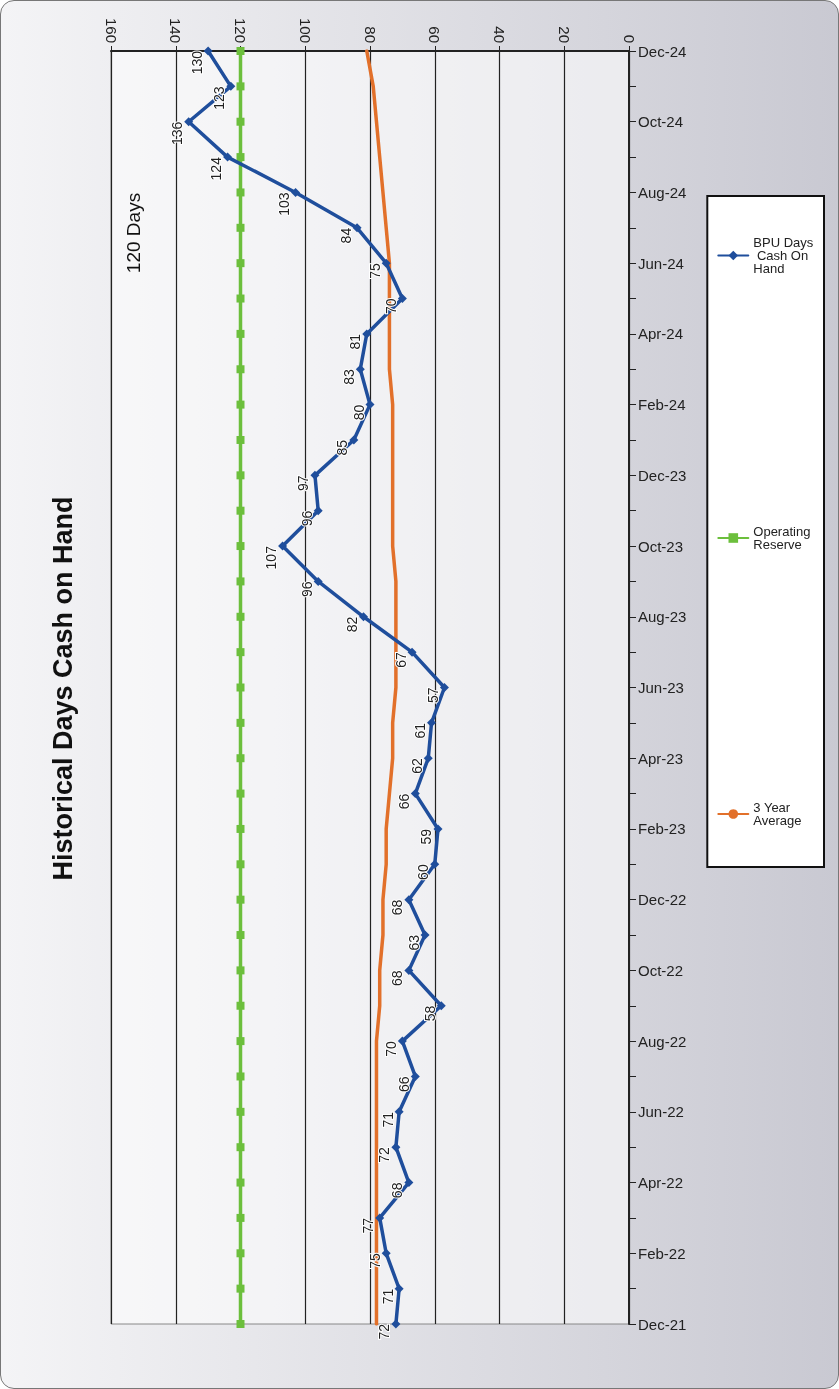 This screenshot has height=1389, width=839. Describe the element at coordinates (662, 405) in the screenshot. I see `y-tick-label: Feb-24` at that location.